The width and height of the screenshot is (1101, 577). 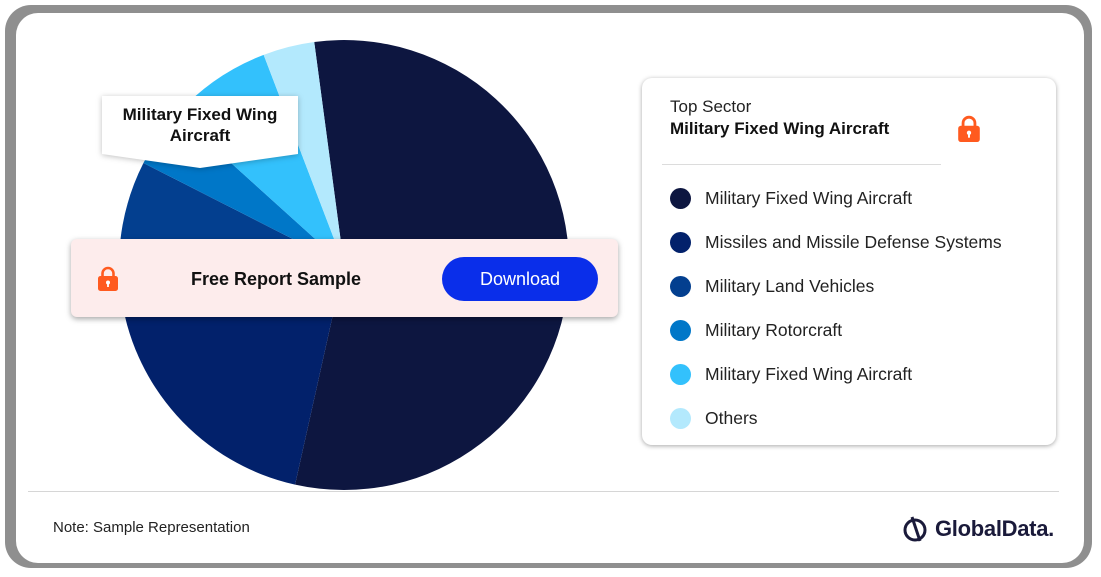 I want to click on download-button: Download, so click(x=520, y=279).